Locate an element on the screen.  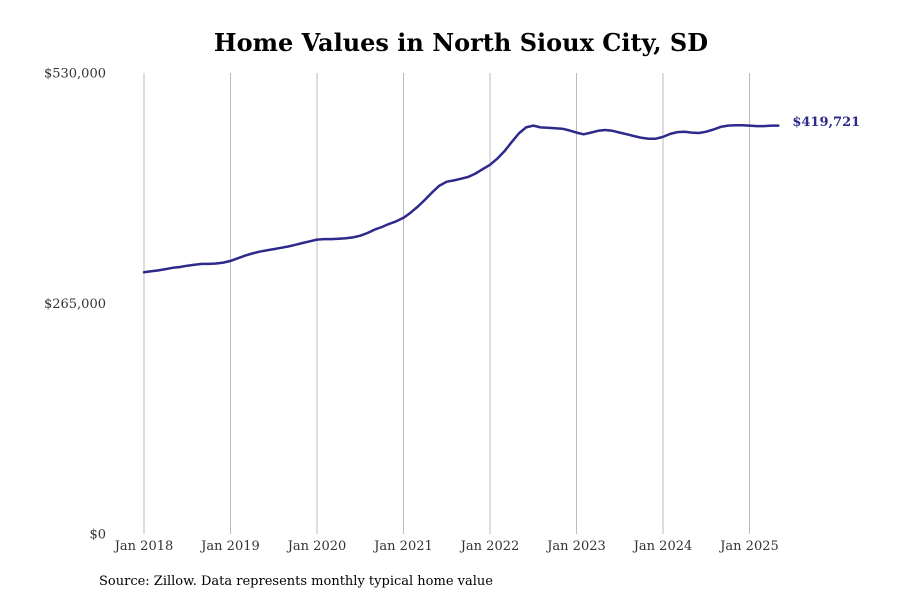
end-value-label: $419,721 is located at coordinates (826, 122).